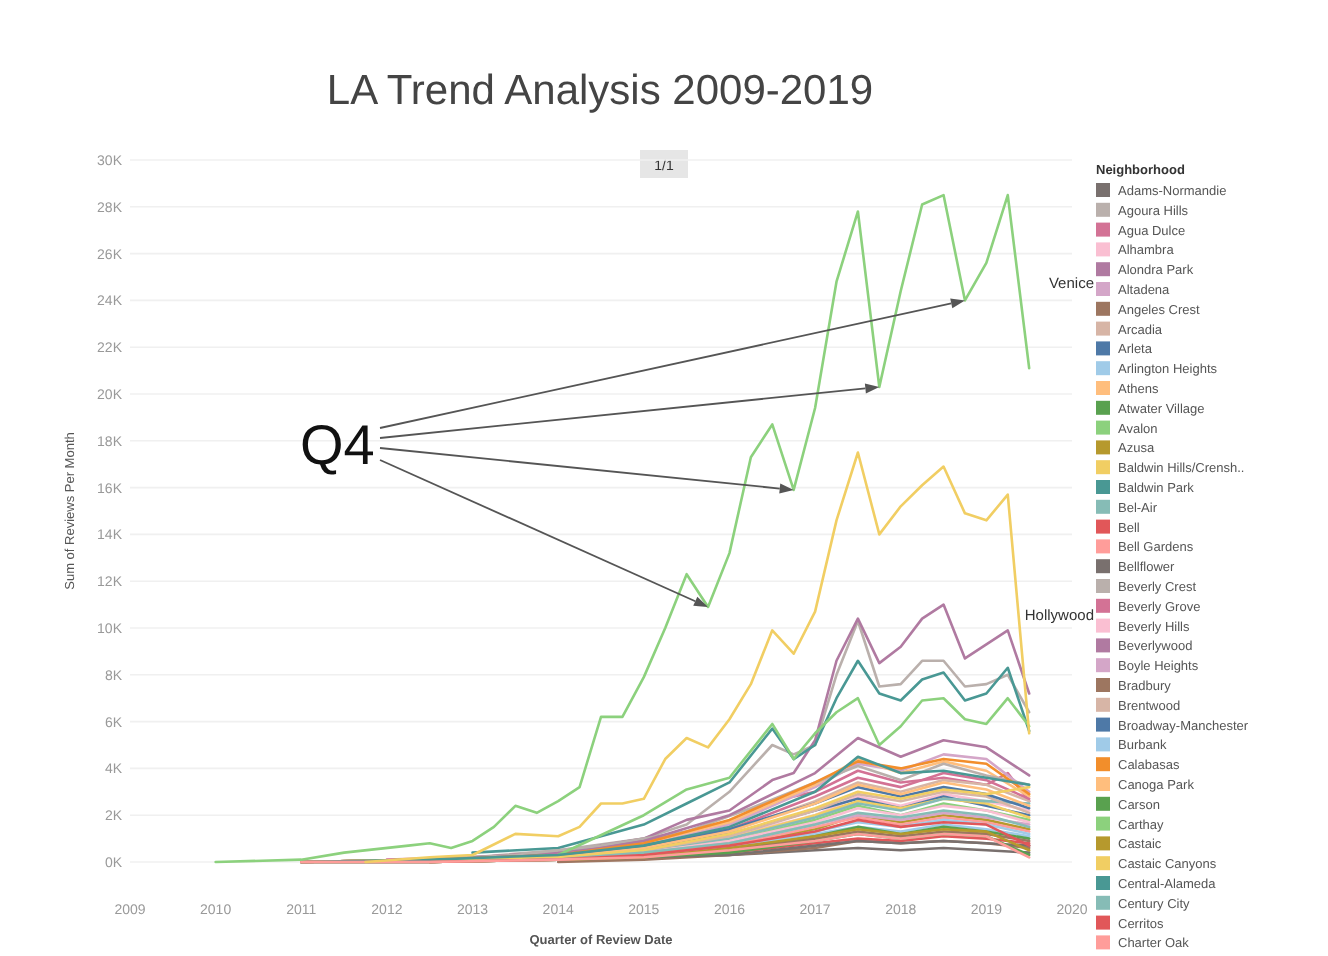 The width and height of the screenshot is (1328, 956). What do you see at coordinates (600, 91) in the screenshot?
I see `chart-title: LA Trend Analysis 2009-2019` at bounding box center [600, 91].